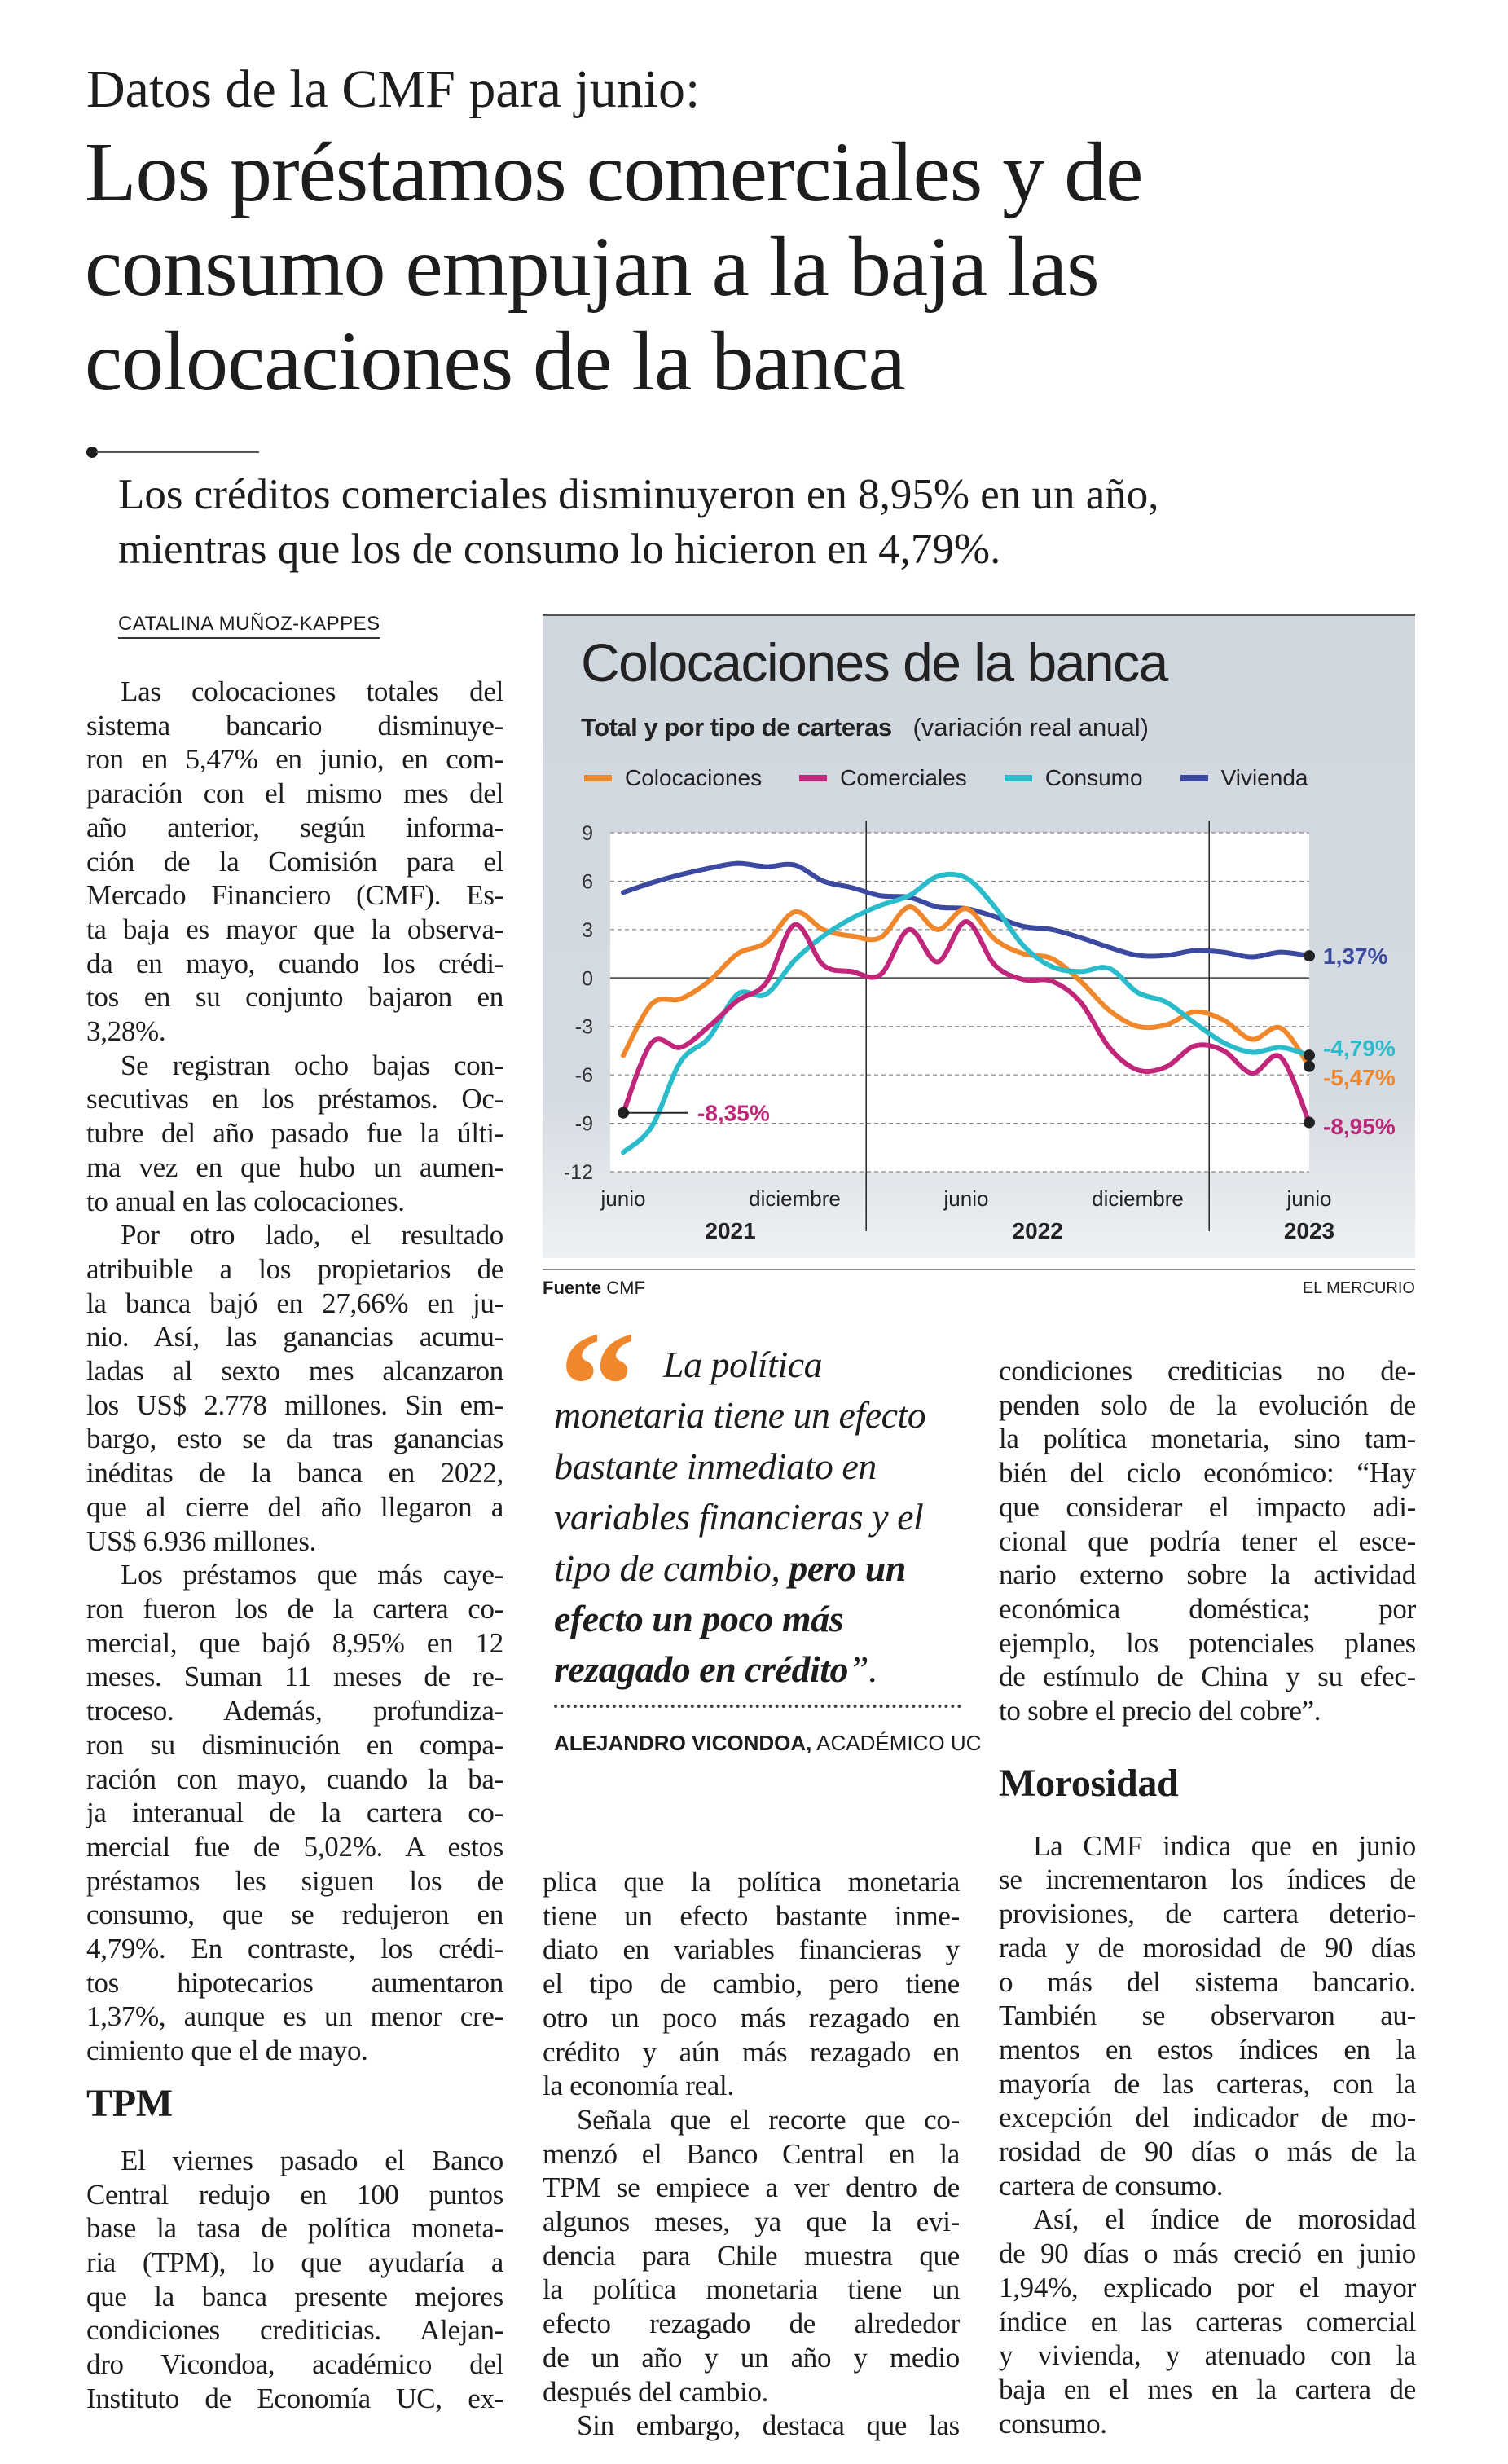 Image resolution: width=1508 pixels, height=2464 pixels. Describe the element at coordinates (312, 1235) in the screenshot. I see `text-line: Por otro lado, el resultado` at that location.